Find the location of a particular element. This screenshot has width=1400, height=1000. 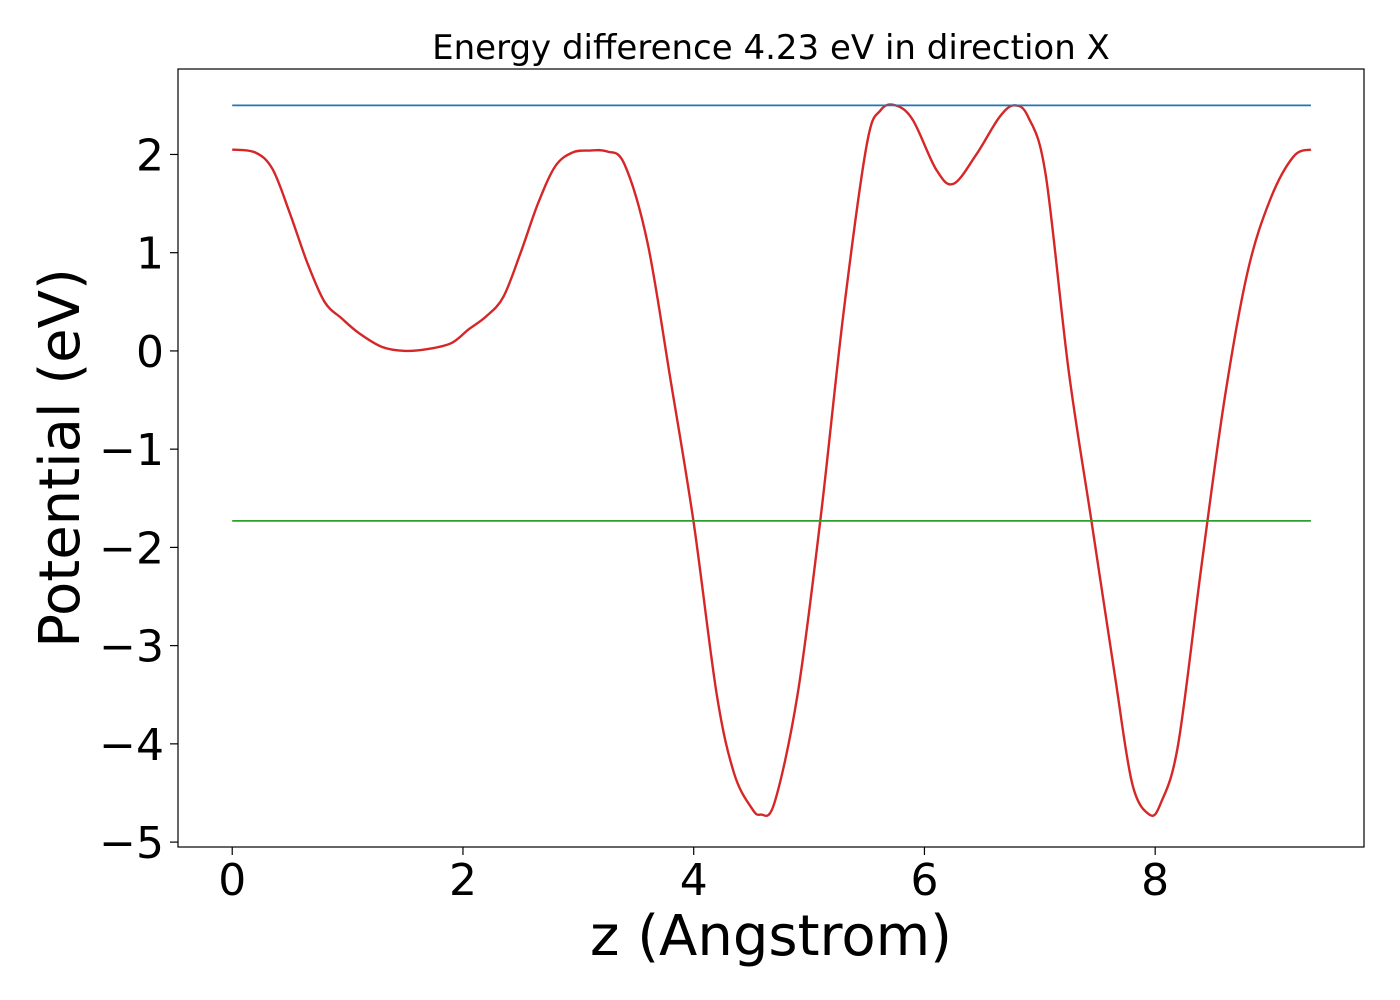

y-tick-label: 2 is located at coordinates (150, 155).